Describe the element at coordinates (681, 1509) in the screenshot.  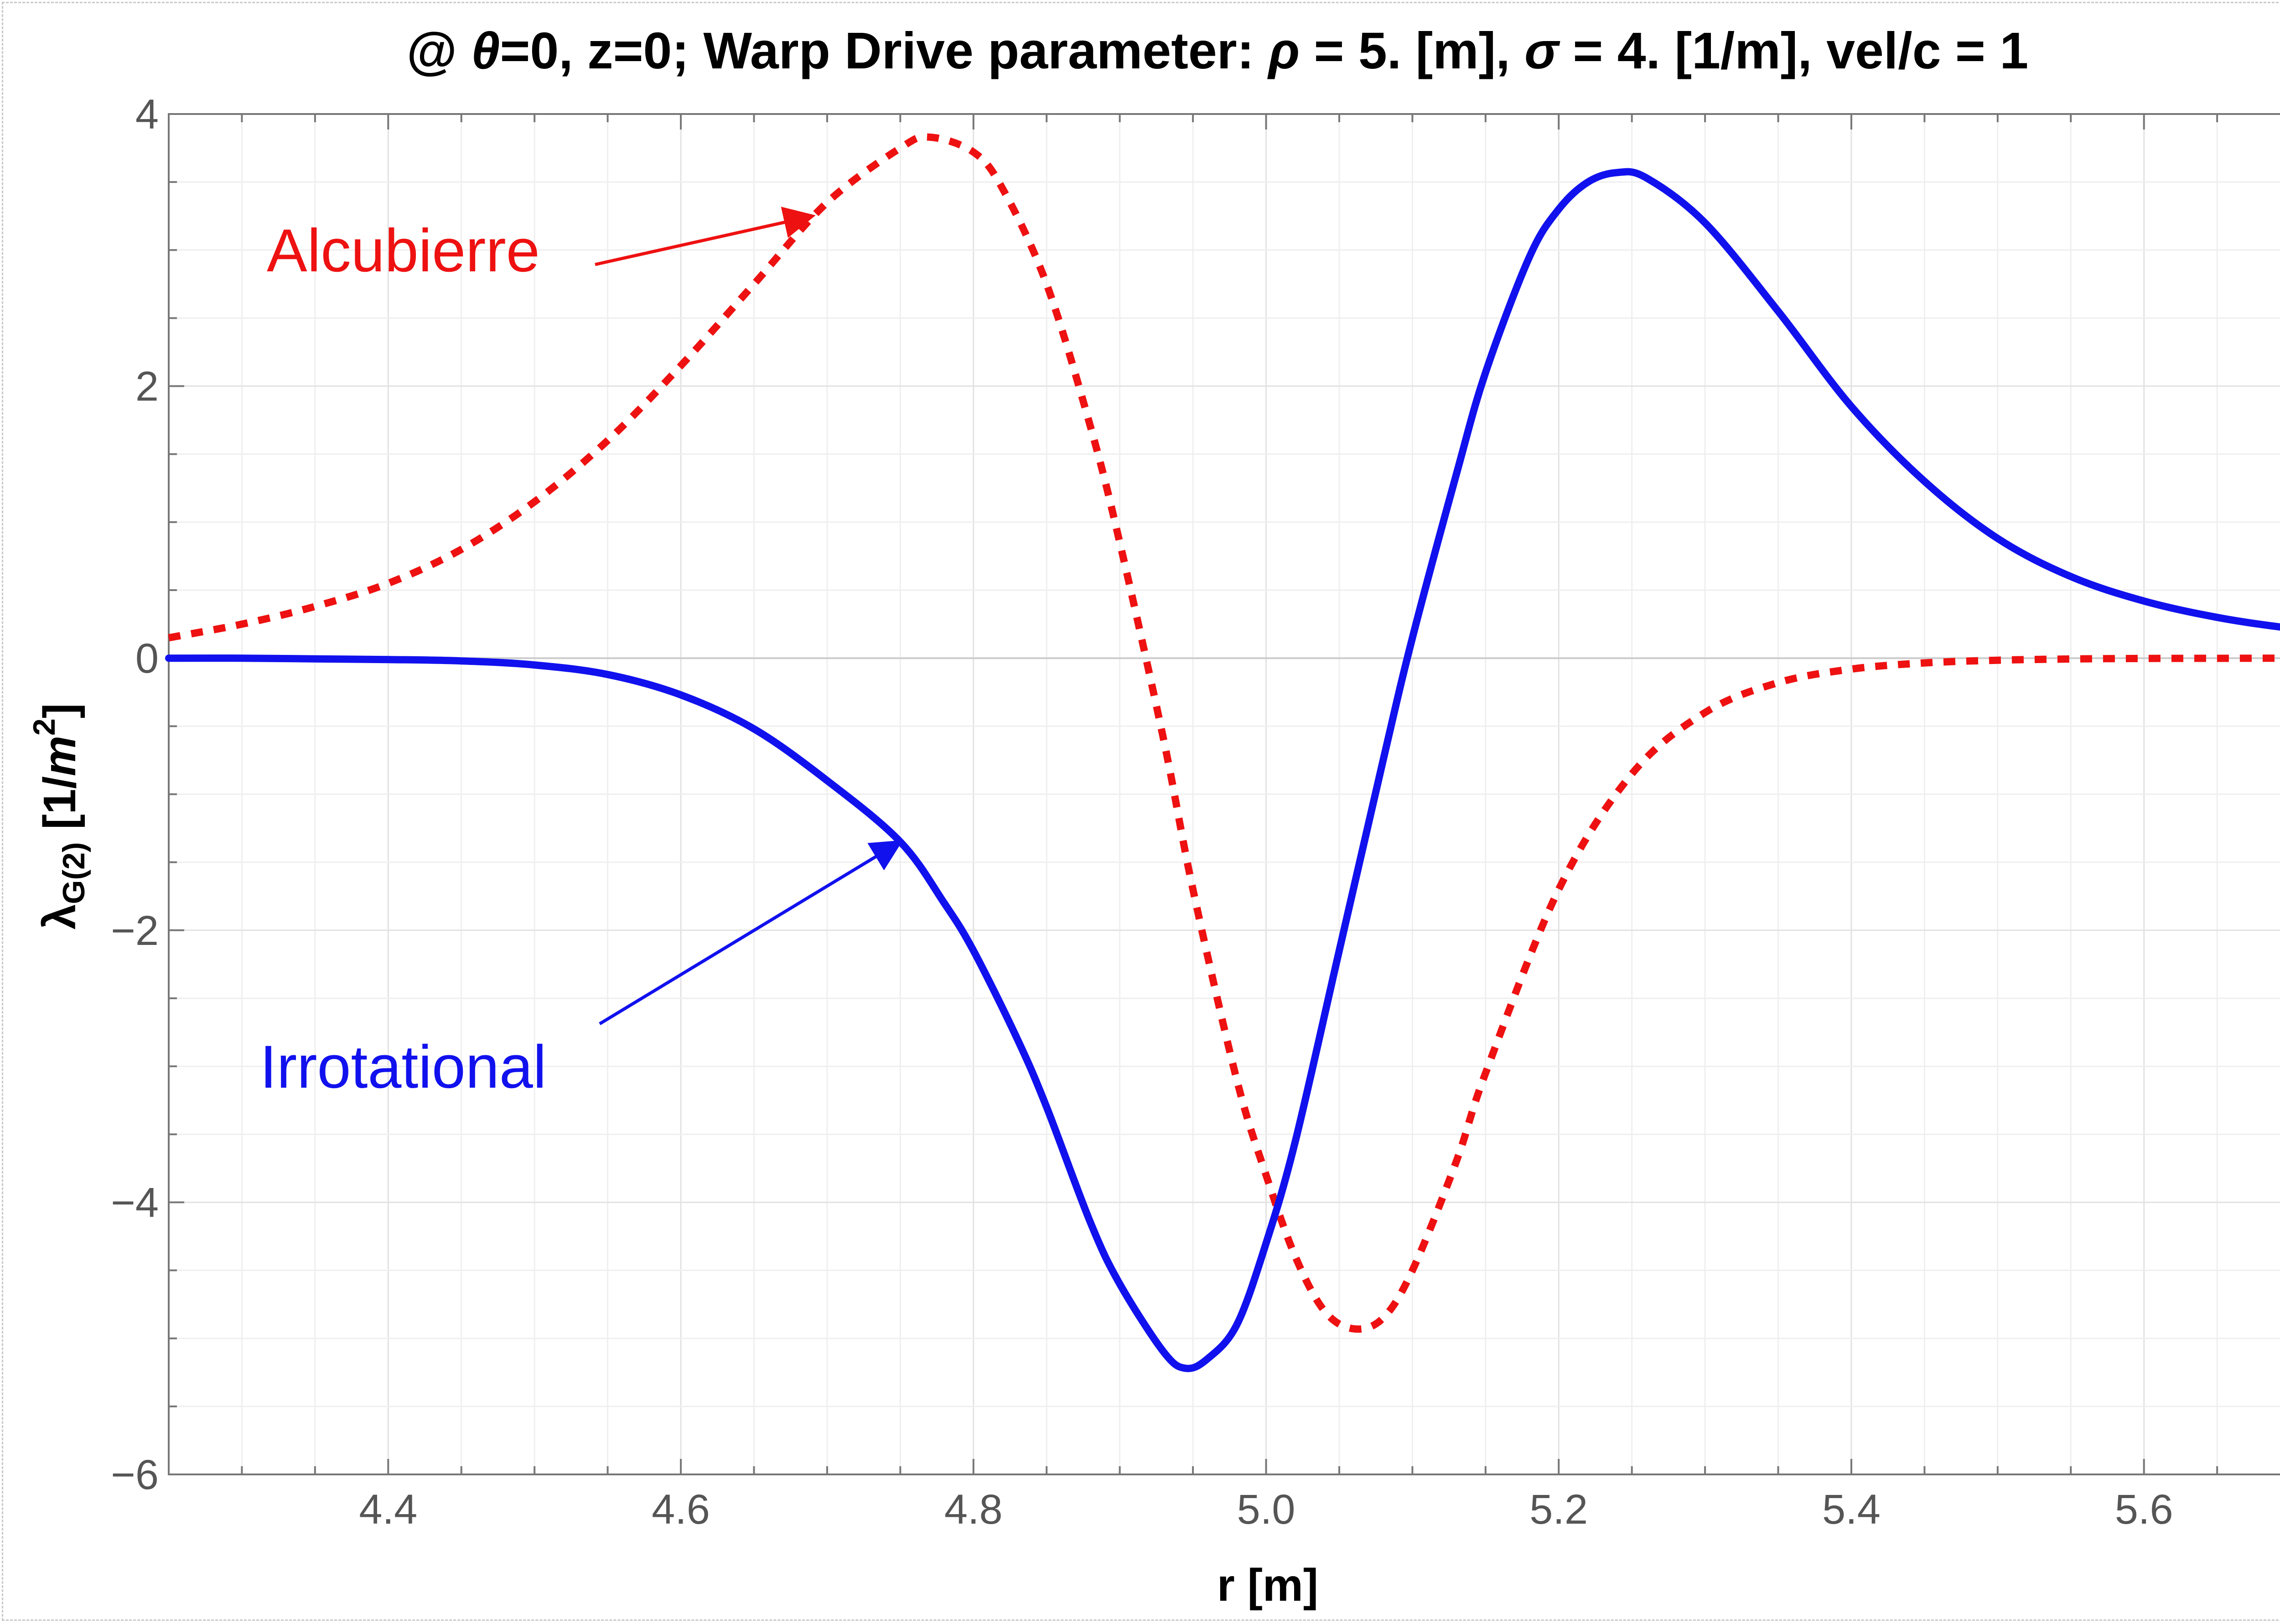
I see `x-tick-label: 4.6` at that location.